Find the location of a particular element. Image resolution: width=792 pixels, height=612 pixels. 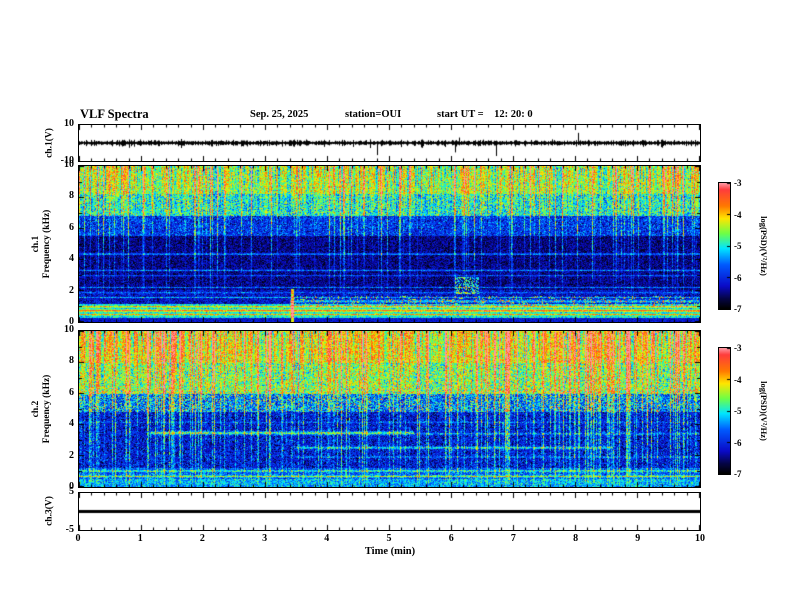

ch1-spec-axis-text: Frequency (kHz) is located at coordinates (47, 244).